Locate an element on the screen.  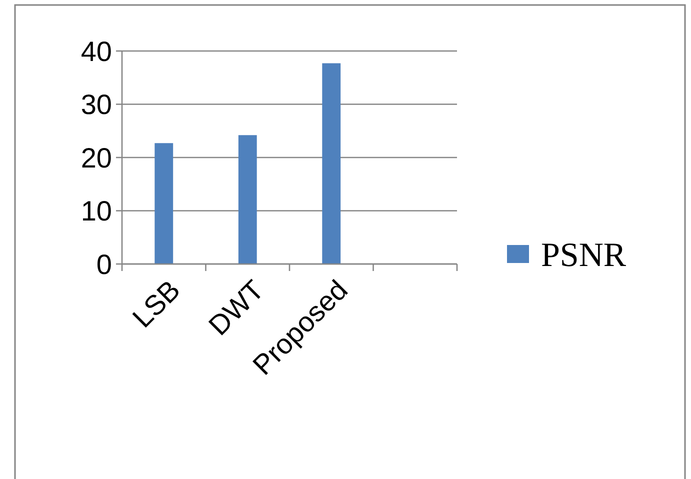
y-tick-label: 30 is located at coordinates (96, 104).